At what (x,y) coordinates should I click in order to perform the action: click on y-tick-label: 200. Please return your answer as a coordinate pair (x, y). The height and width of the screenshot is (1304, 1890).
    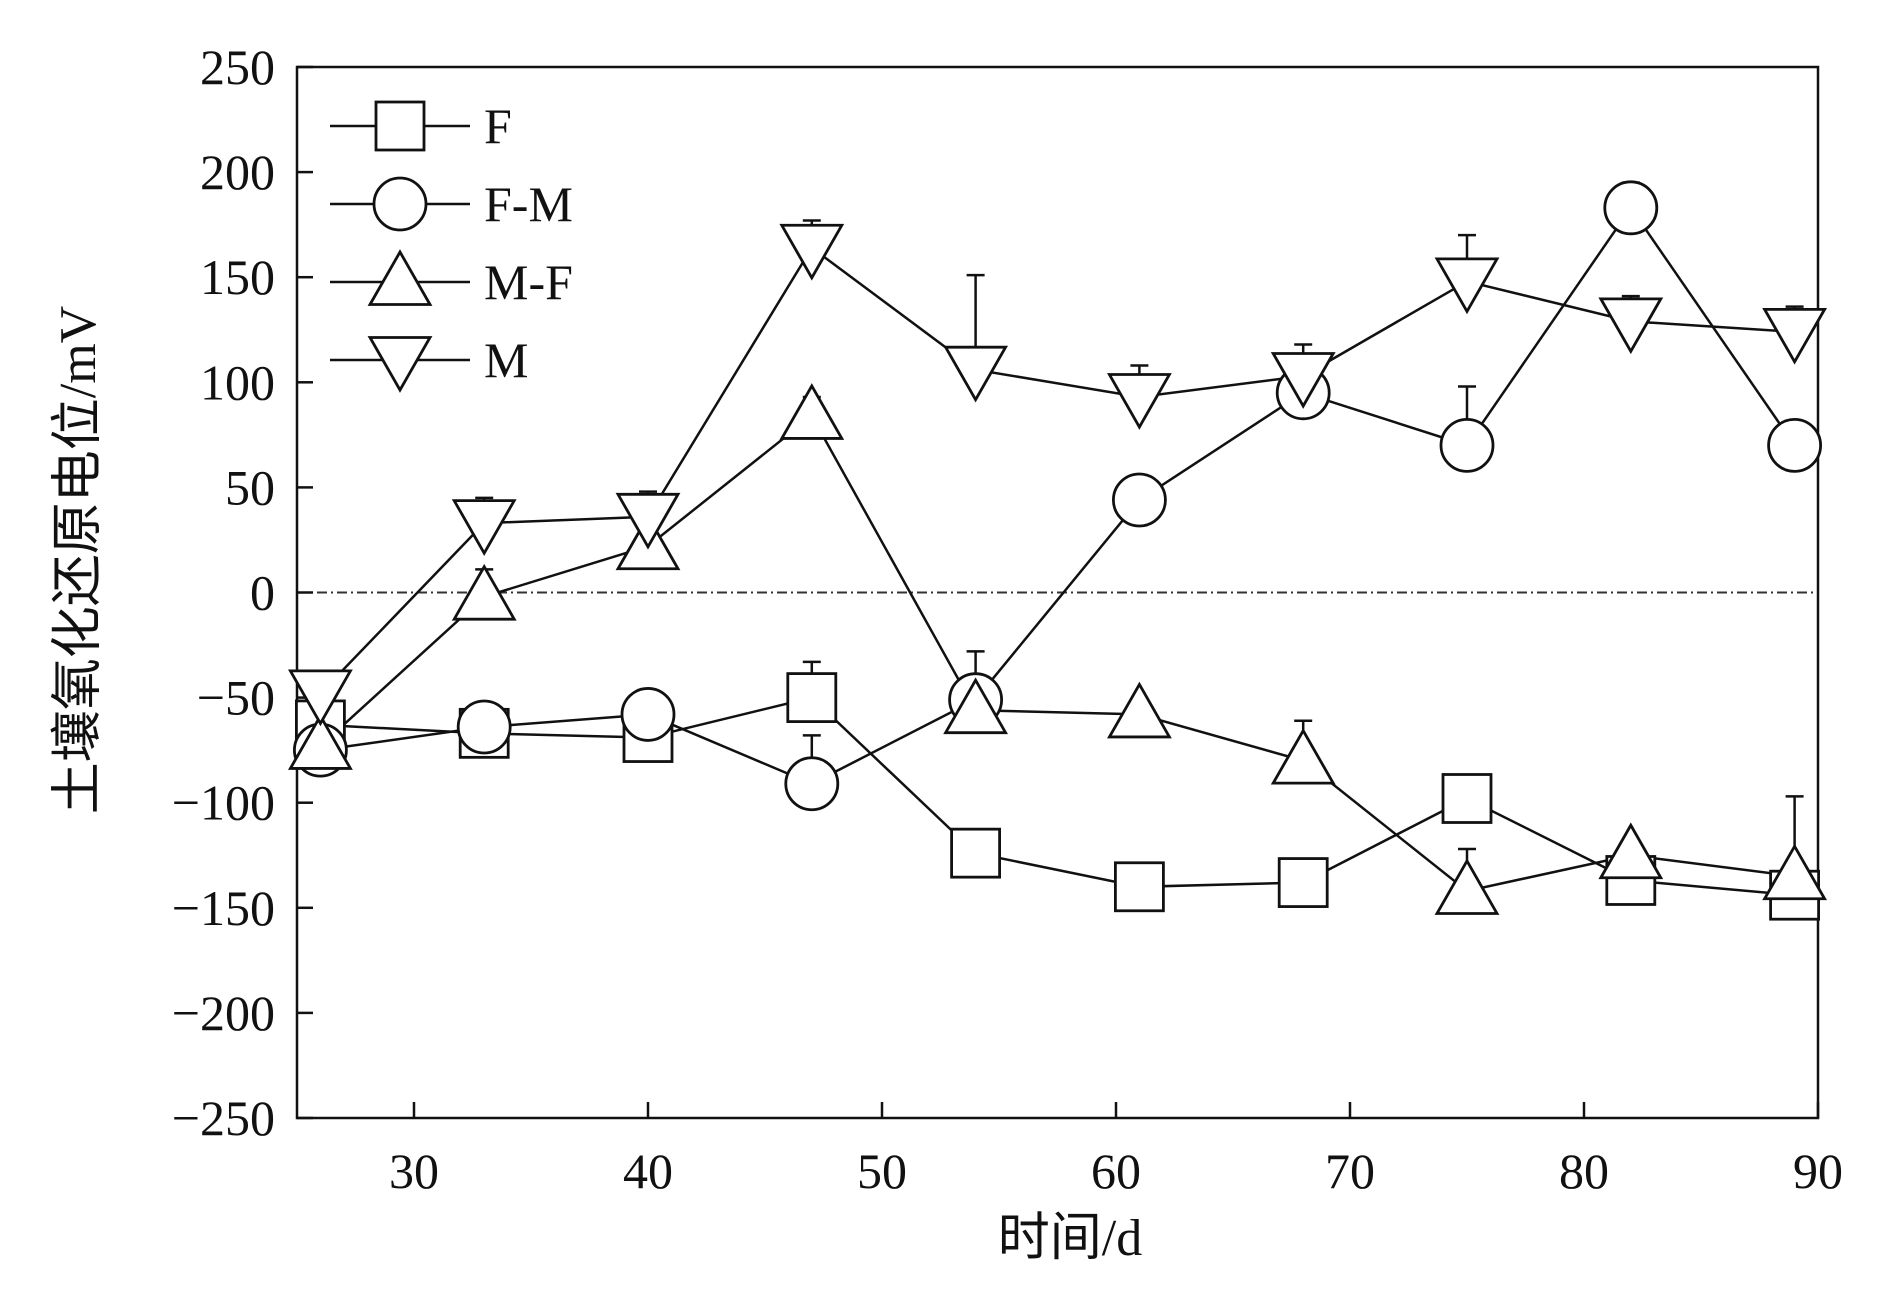
    Looking at the image, I should click on (237, 172).